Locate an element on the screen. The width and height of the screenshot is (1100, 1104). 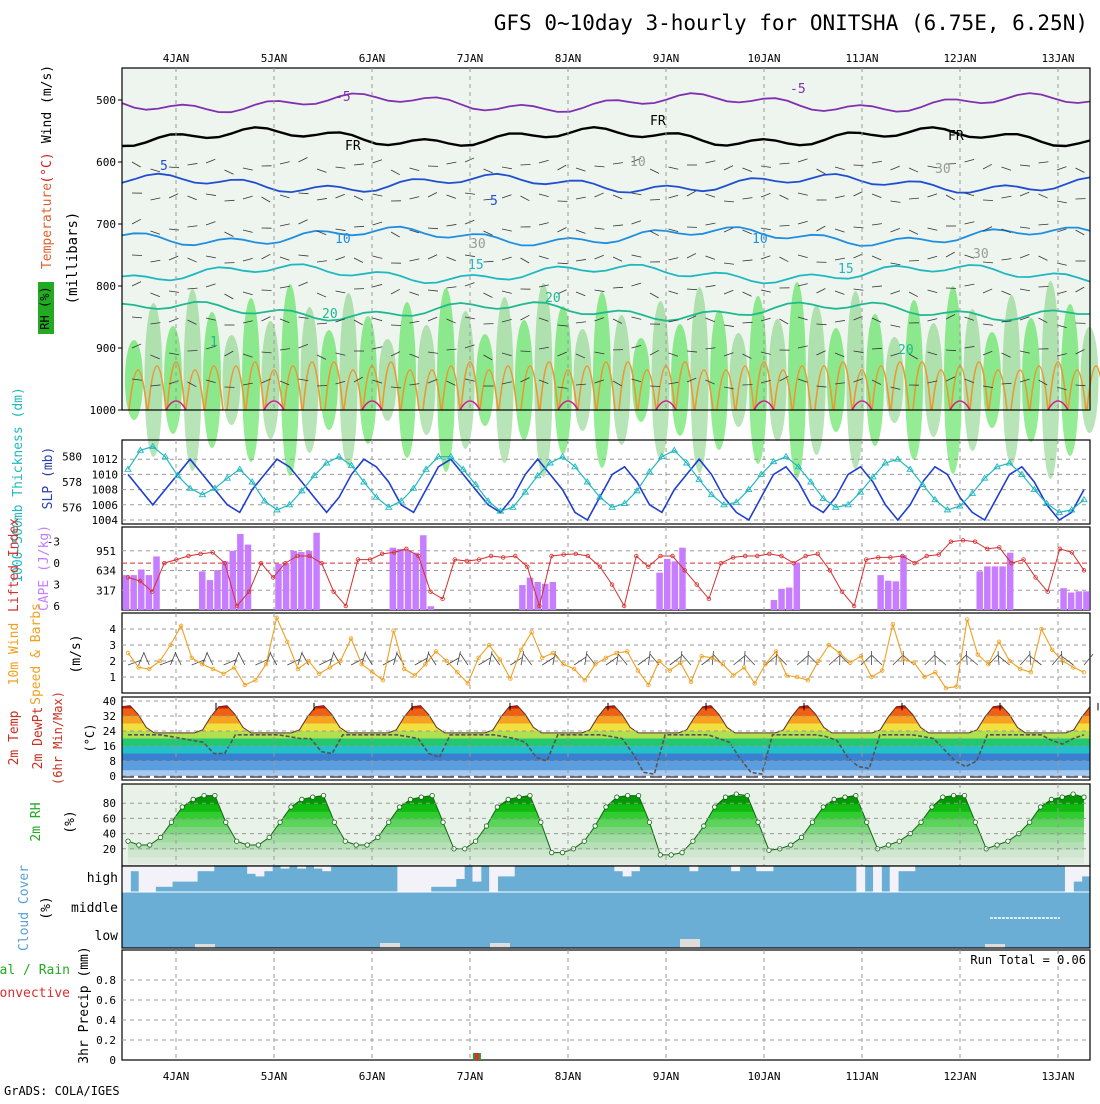
contour-label: 10 is located at coordinates (760, 239).